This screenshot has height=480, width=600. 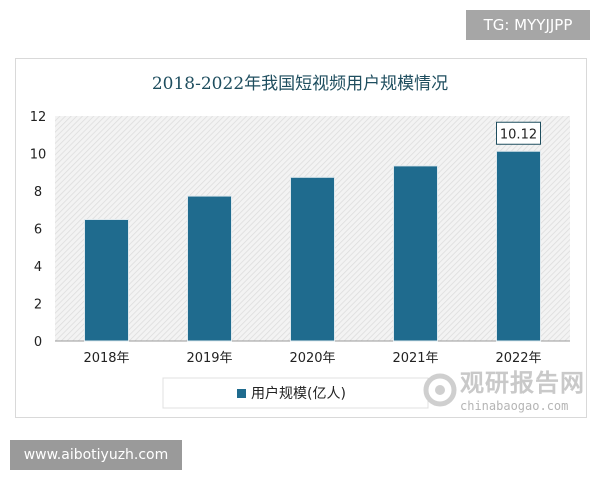 What do you see at coordinates (38, 230) in the screenshot?
I see `y-tick-label: 6` at bounding box center [38, 230].